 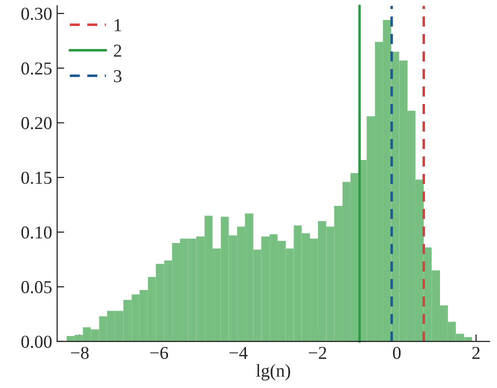 What do you see at coordinates (317, 352) in the screenshot?
I see `x-tick-label: −2` at bounding box center [317, 352].